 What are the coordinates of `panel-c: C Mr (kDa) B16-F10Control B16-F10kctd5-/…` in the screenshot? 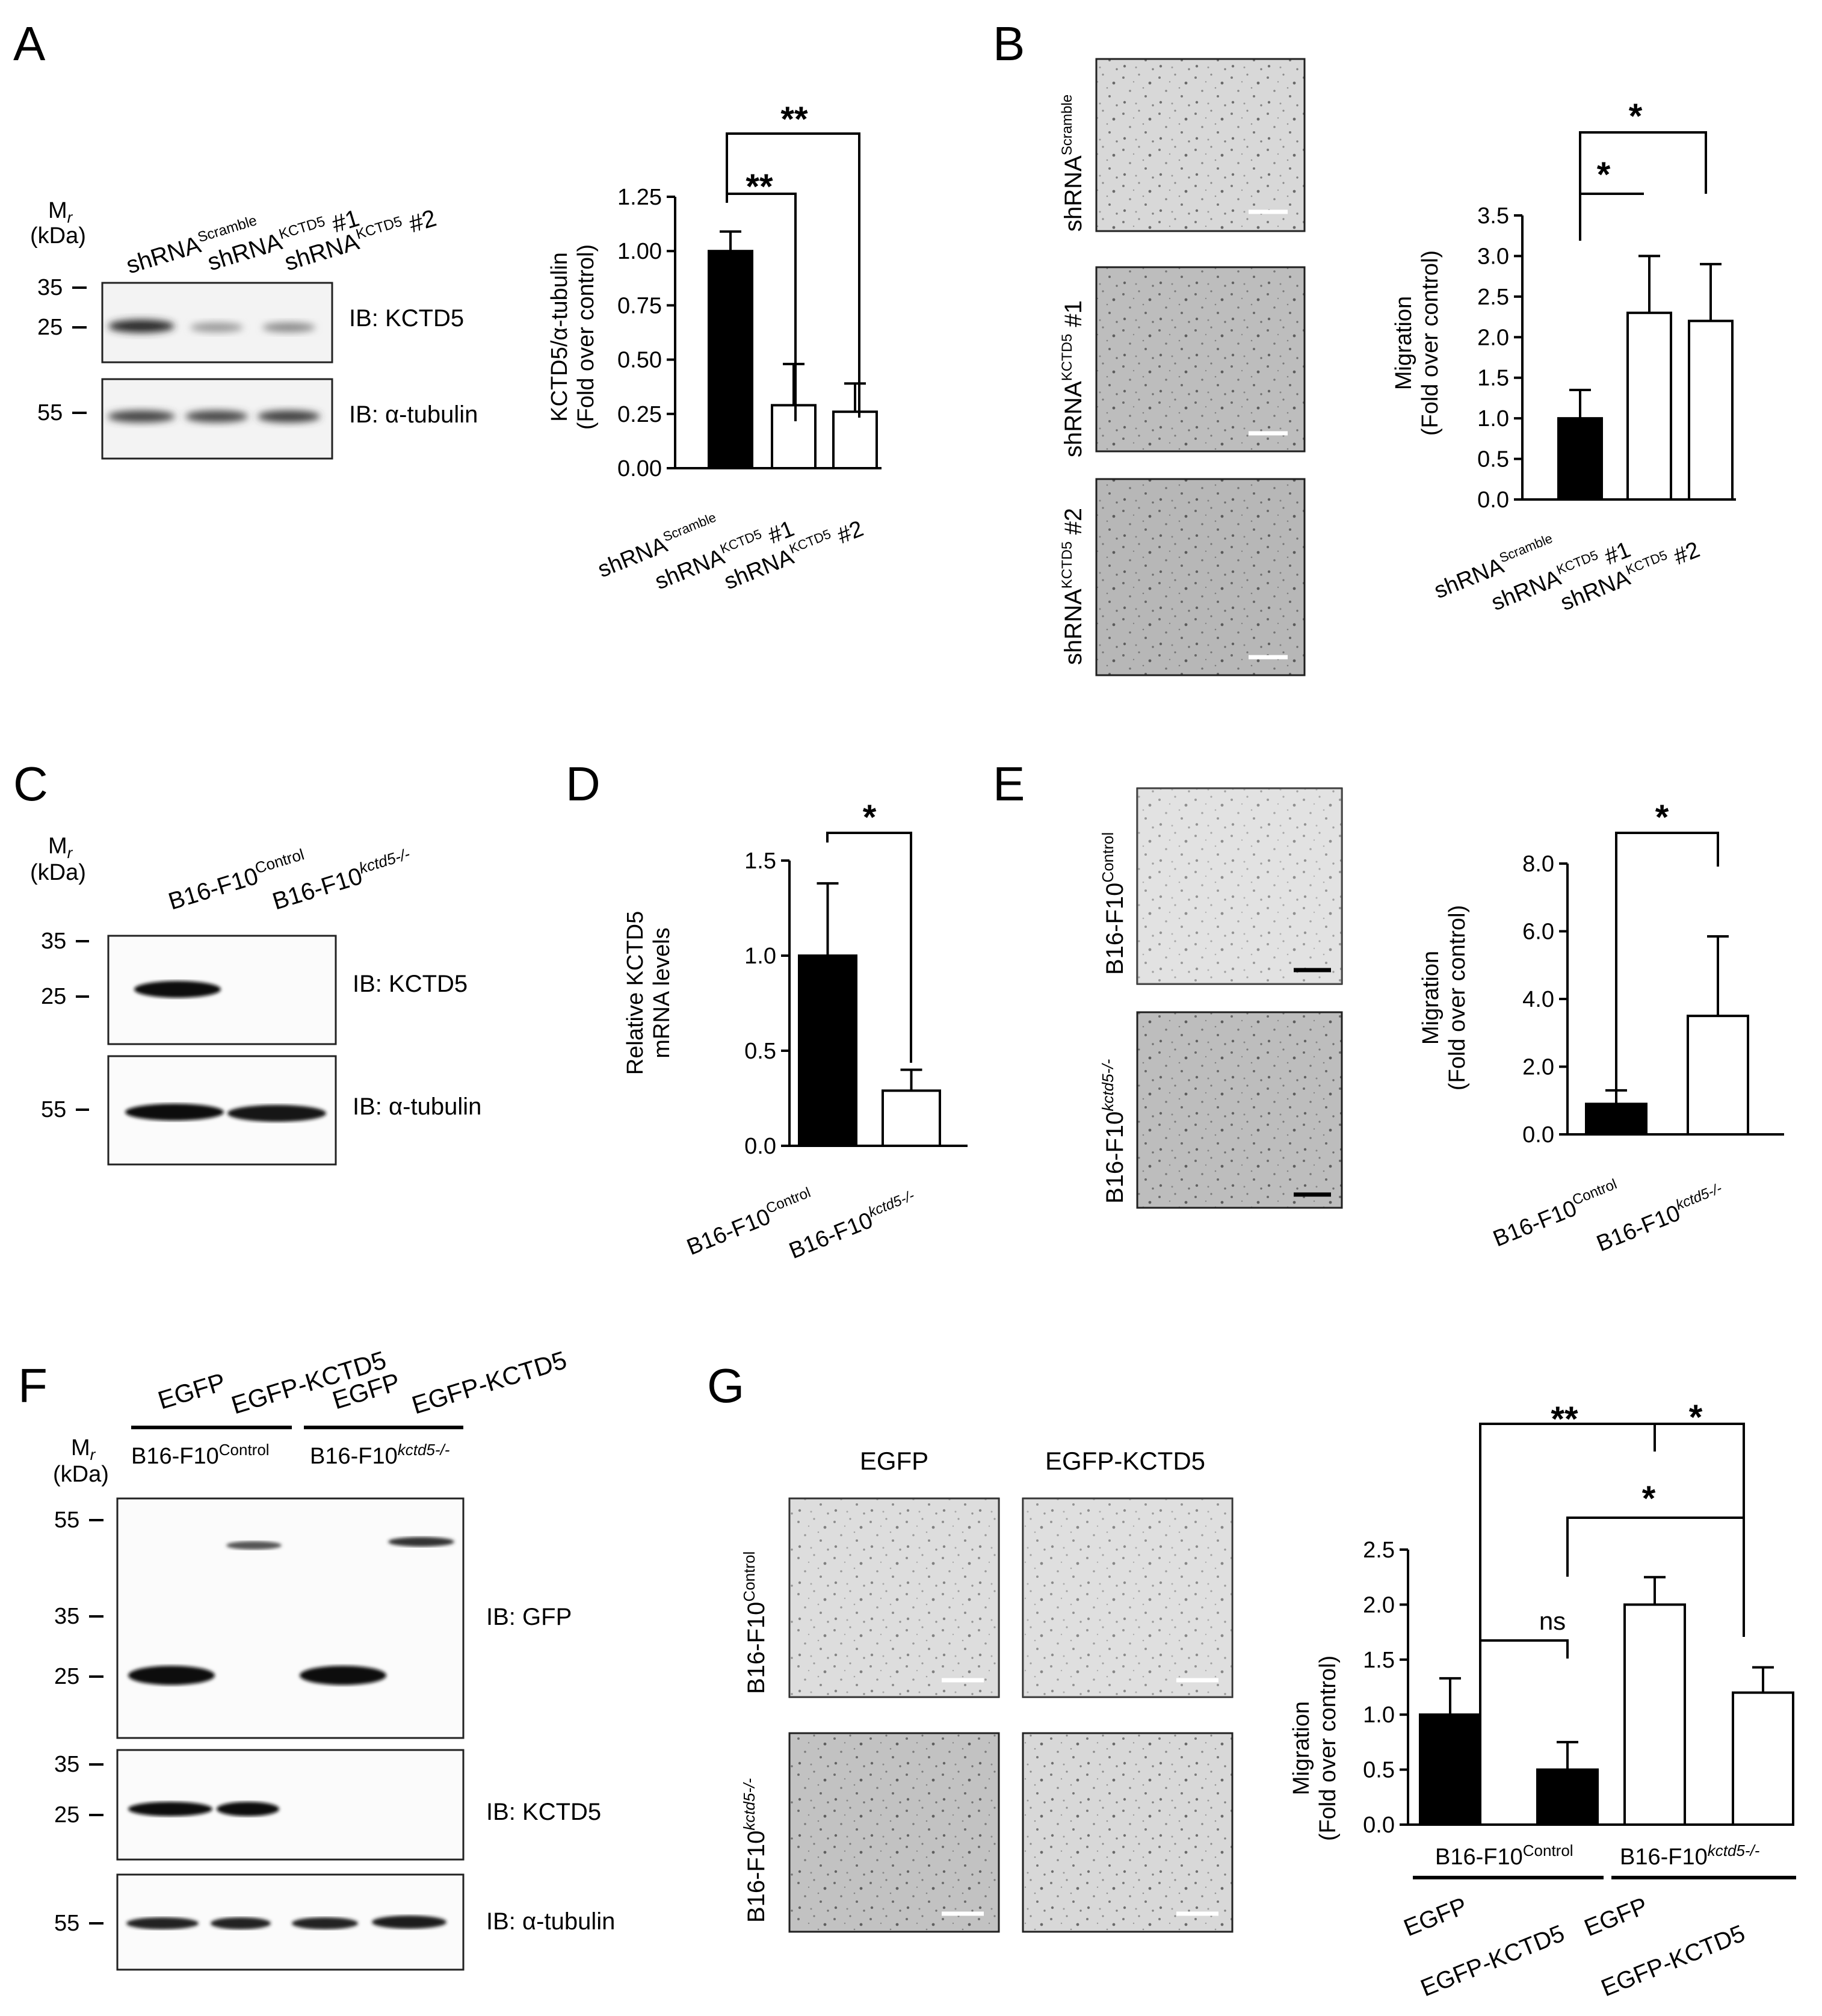 It's located at (247, 962).